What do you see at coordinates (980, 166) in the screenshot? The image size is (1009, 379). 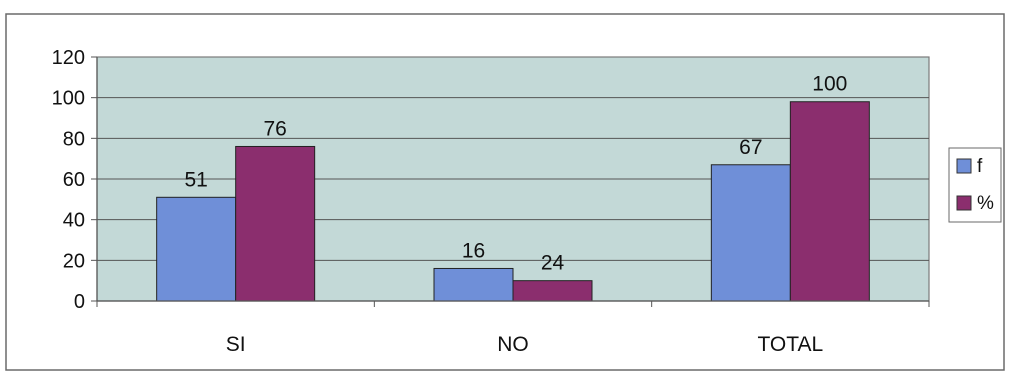 I see `legend-label-f: f` at bounding box center [980, 166].